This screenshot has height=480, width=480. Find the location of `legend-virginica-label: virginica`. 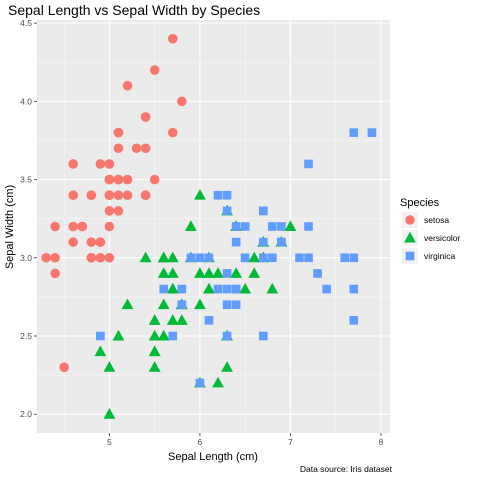

legend-virginica-label: virginica is located at coordinates (439, 256).